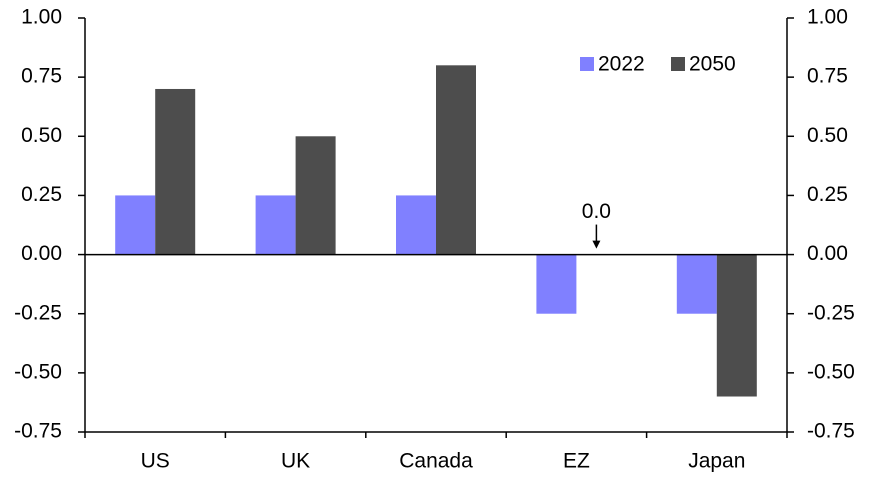  What do you see at coordinates (38, 371) in the screenshot?
I see `y-tick-label: -0.50` at bounding box center [38, 371].